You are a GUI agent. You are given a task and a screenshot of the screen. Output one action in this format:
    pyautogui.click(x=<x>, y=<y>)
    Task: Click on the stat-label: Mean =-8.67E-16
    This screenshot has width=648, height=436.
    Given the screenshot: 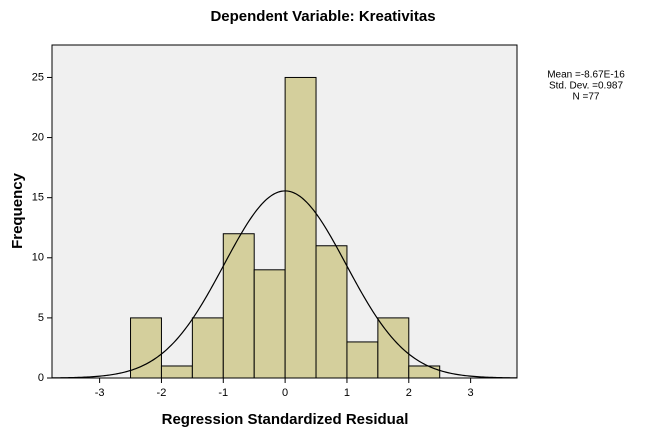 What is the action you would take?
    pyautogui.click(x=586, y=75)
    